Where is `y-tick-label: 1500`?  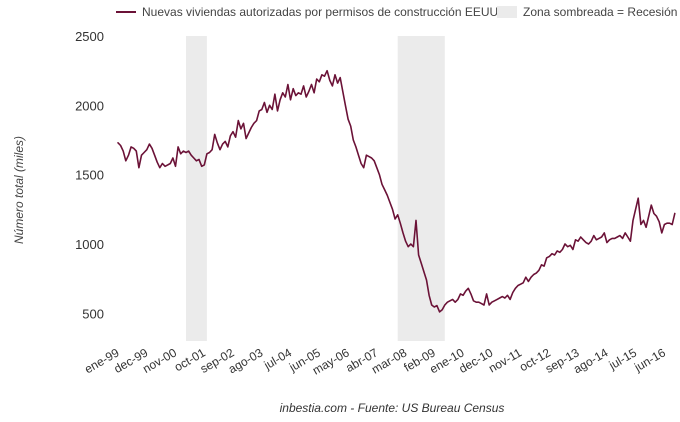 y-tick-label: 1500 is located at coordinates (89, 175).